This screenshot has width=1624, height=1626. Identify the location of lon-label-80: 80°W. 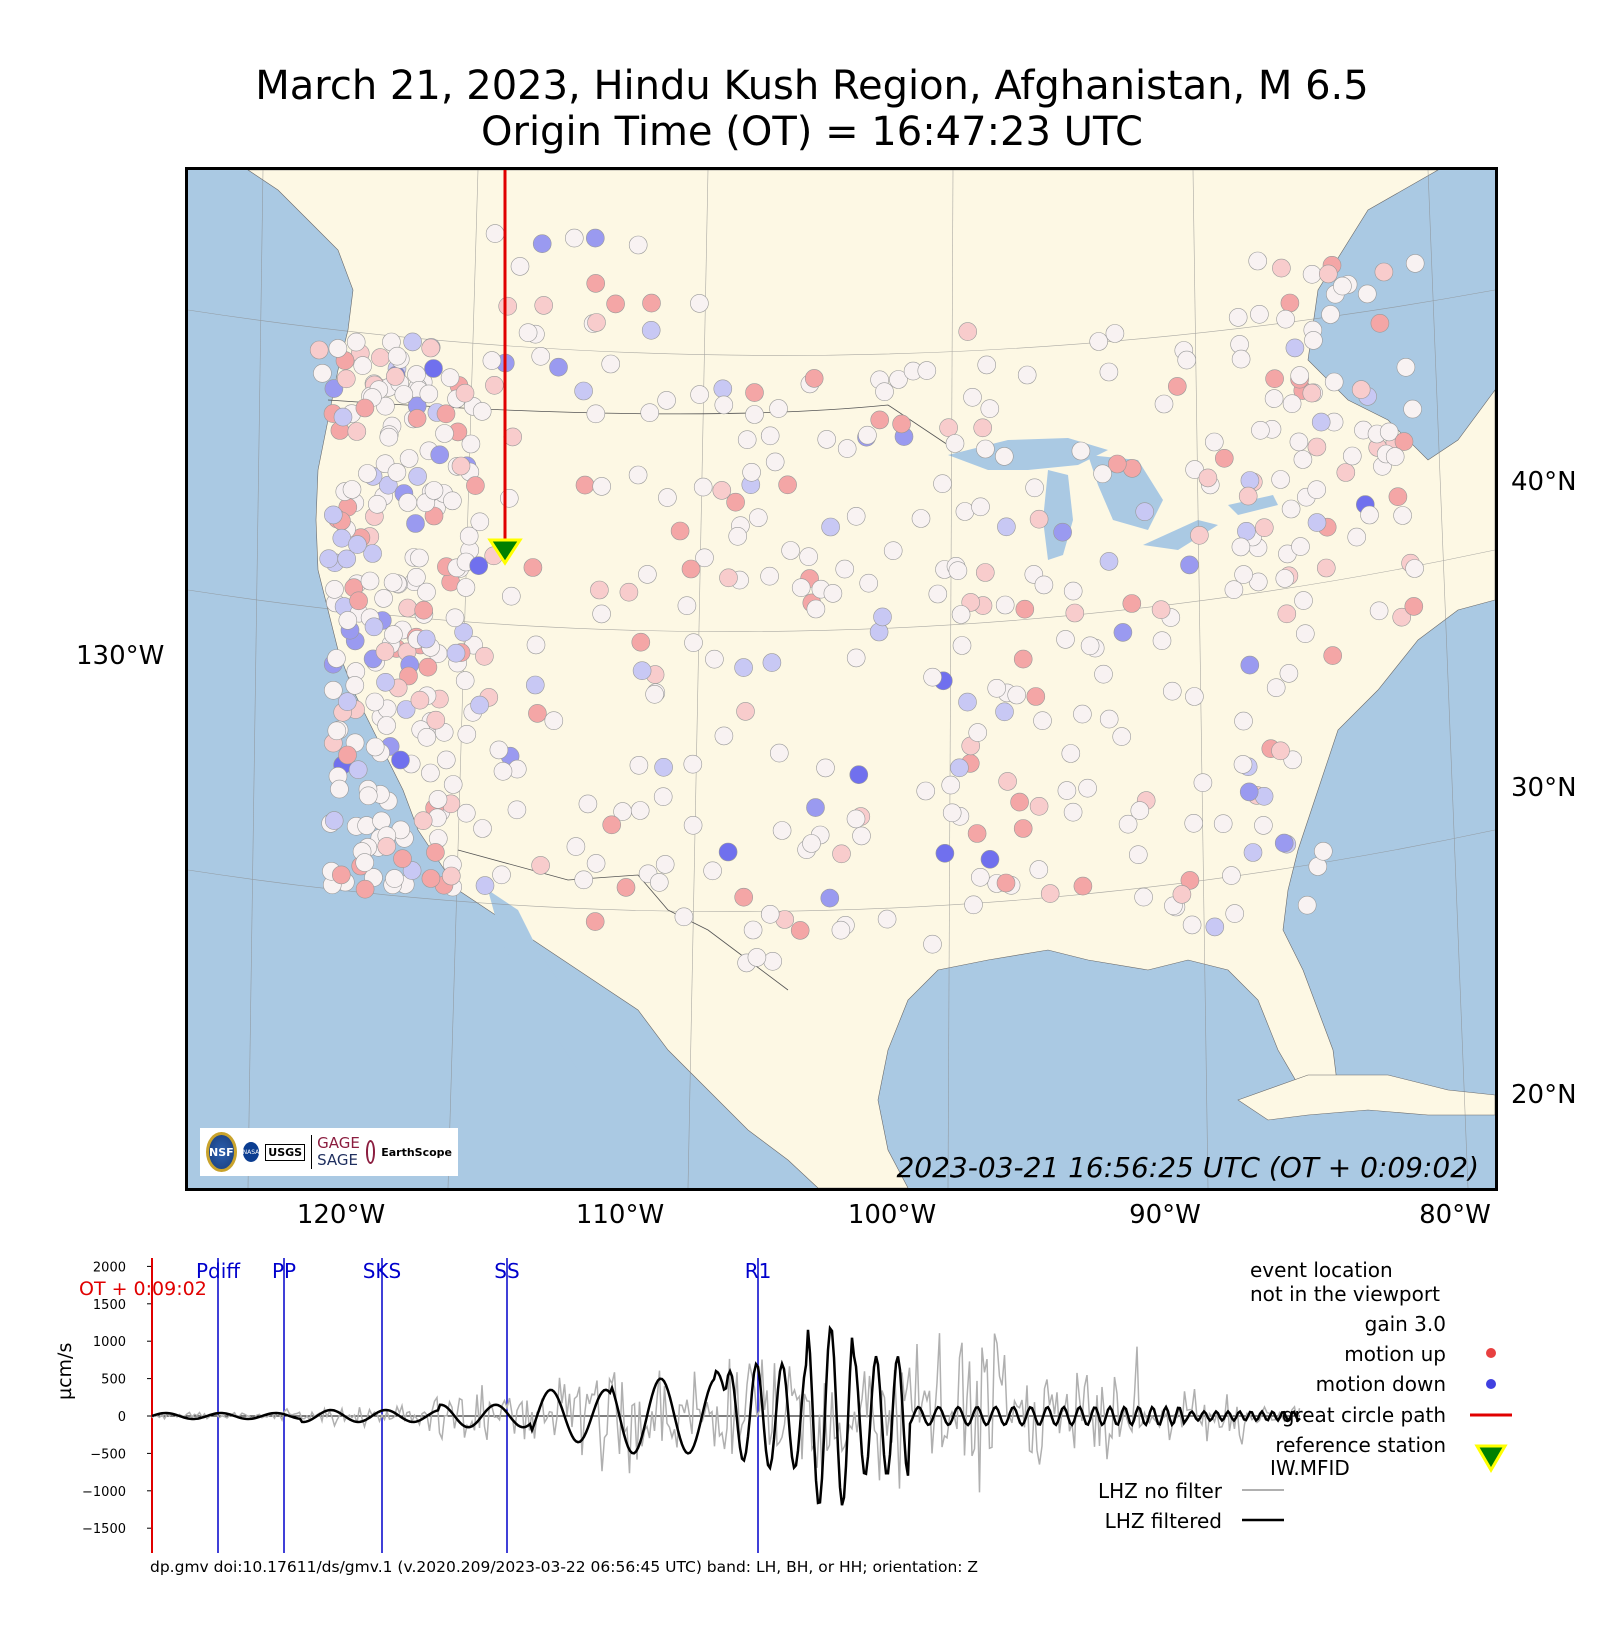
(1455, 1215).